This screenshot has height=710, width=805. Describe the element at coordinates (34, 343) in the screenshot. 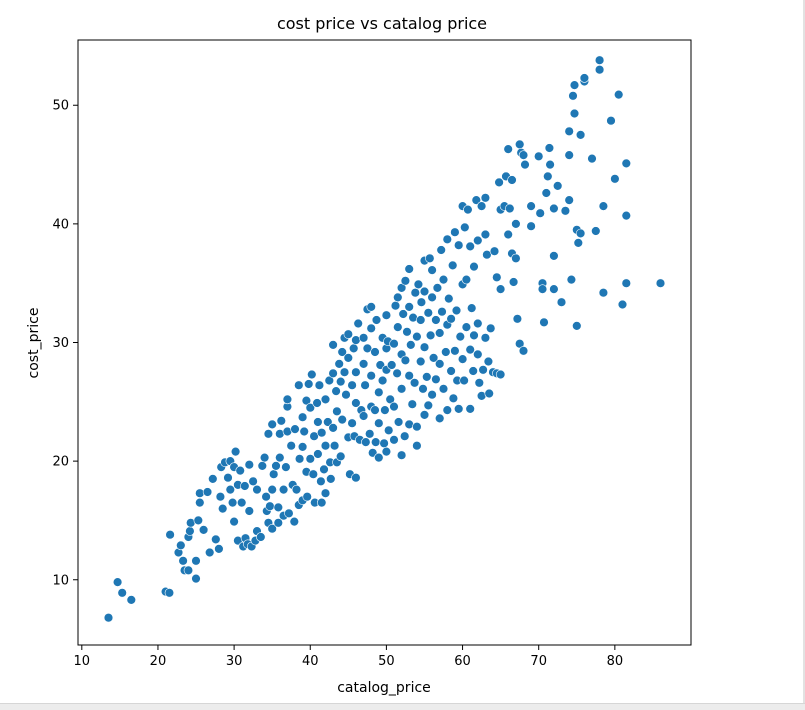

I see `y-axis-label: cost_price` at that location.